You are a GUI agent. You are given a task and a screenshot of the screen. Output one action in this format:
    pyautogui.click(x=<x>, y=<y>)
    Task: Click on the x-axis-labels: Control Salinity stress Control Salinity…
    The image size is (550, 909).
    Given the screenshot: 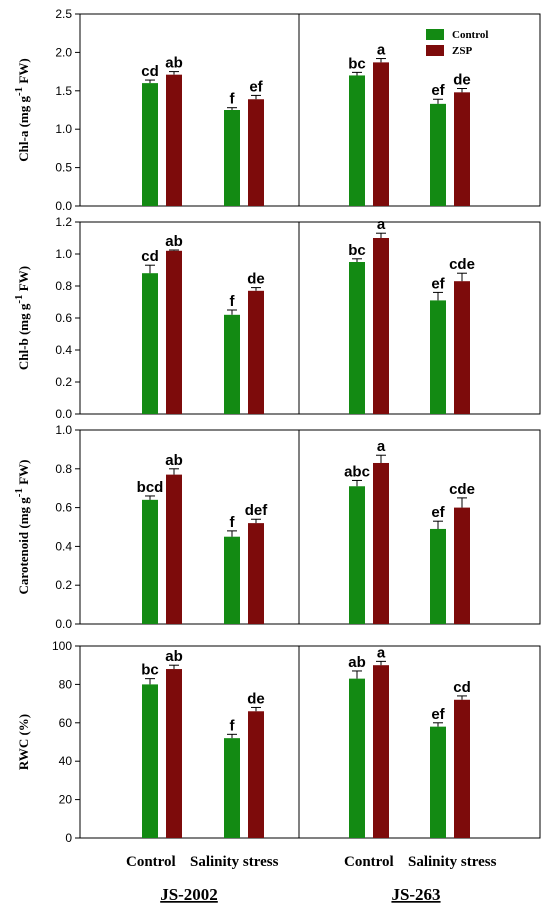 What is the action you would take?
    pyautogui.click(x=311, y=879)
    